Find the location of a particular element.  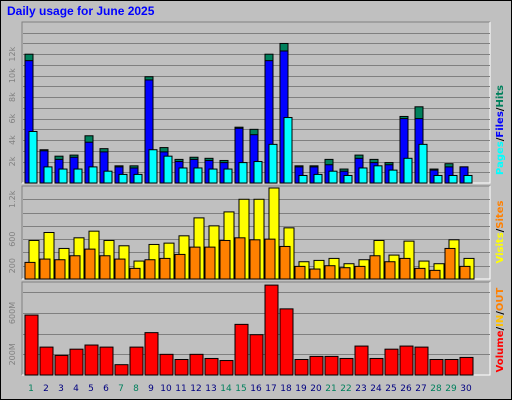

legend-requests-part: Hits is located at coordinates (500, 96).